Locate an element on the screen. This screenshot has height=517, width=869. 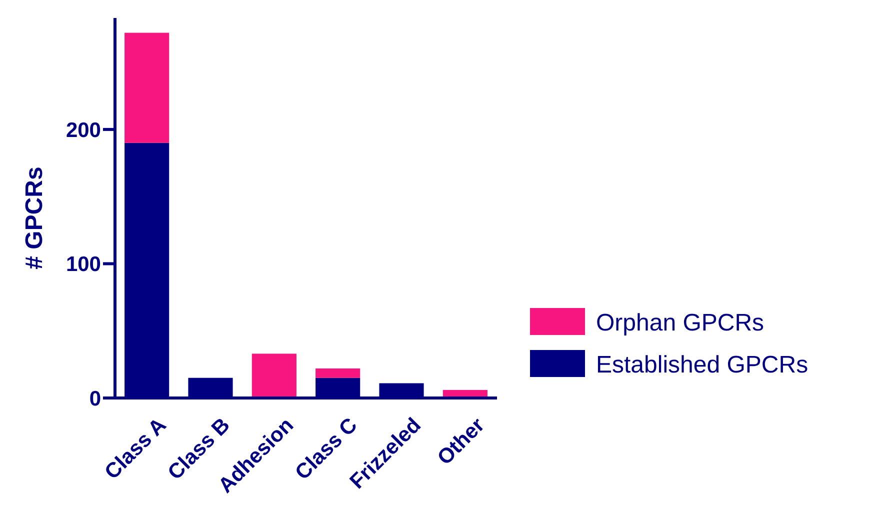
y-axis-title: # GPCRs is located at coordinates (34, 218).